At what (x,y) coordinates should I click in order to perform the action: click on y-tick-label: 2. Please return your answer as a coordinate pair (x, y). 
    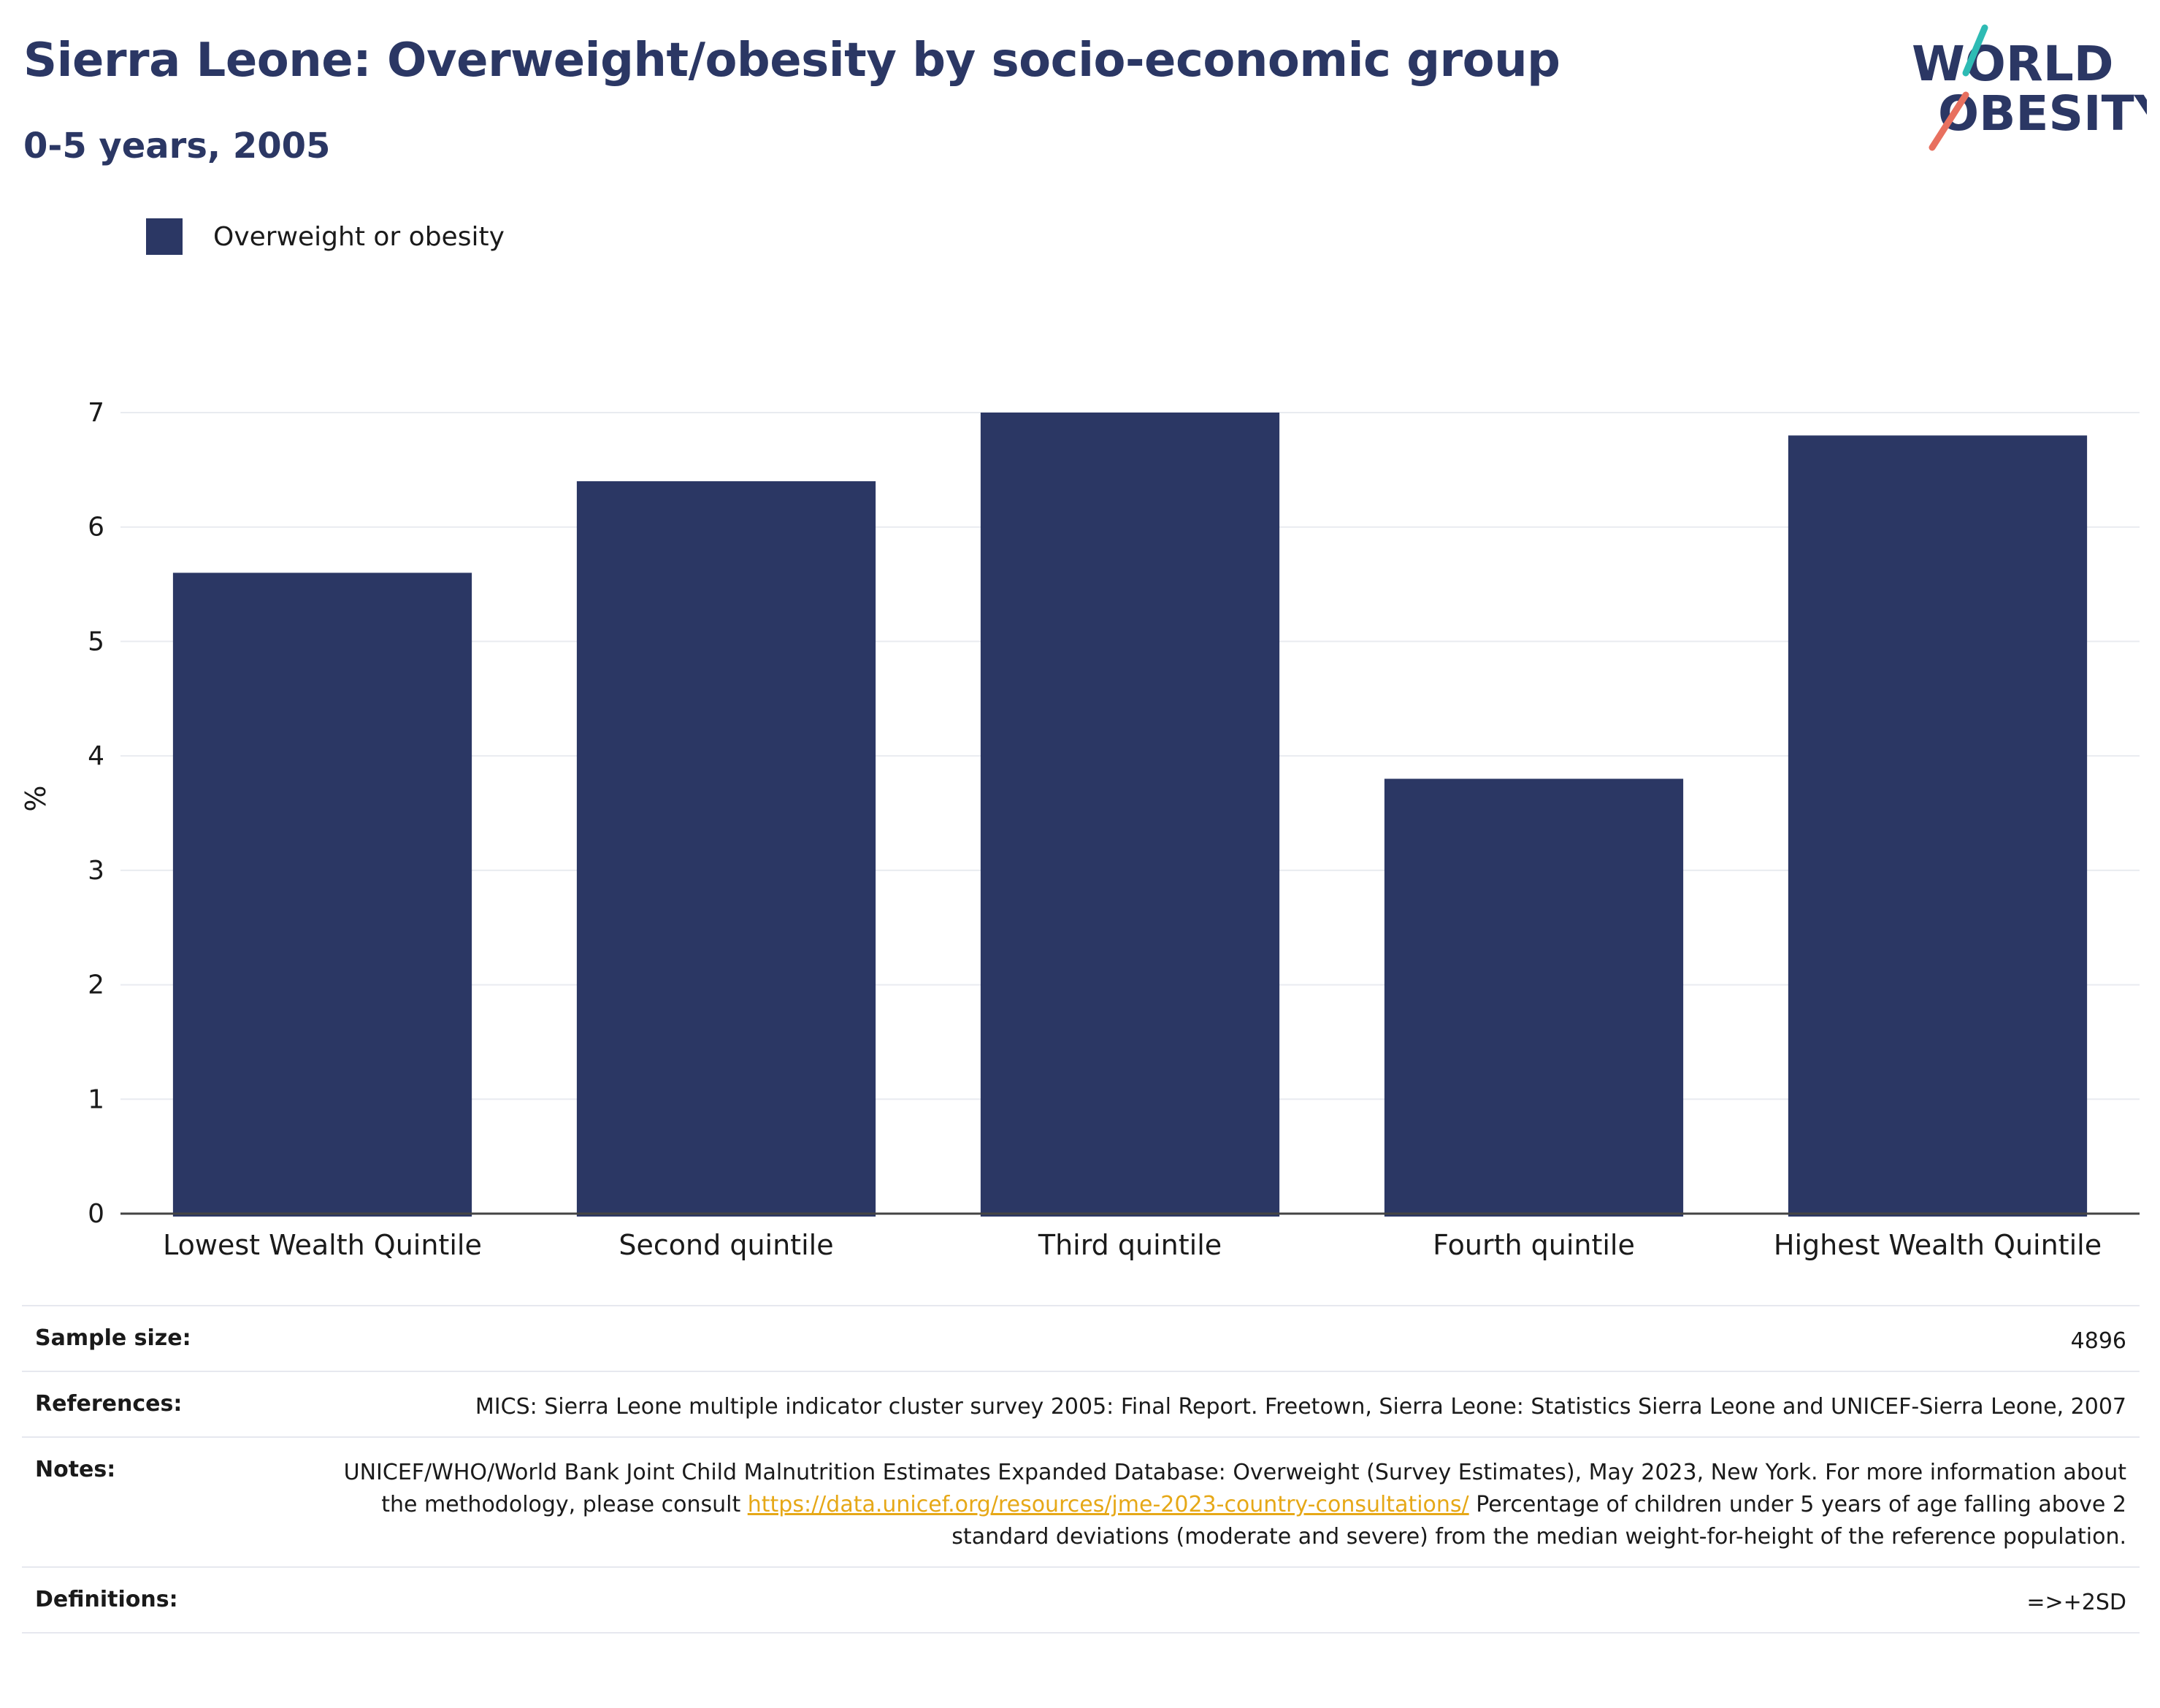
    Looking at the image, I should click on (96, 985).